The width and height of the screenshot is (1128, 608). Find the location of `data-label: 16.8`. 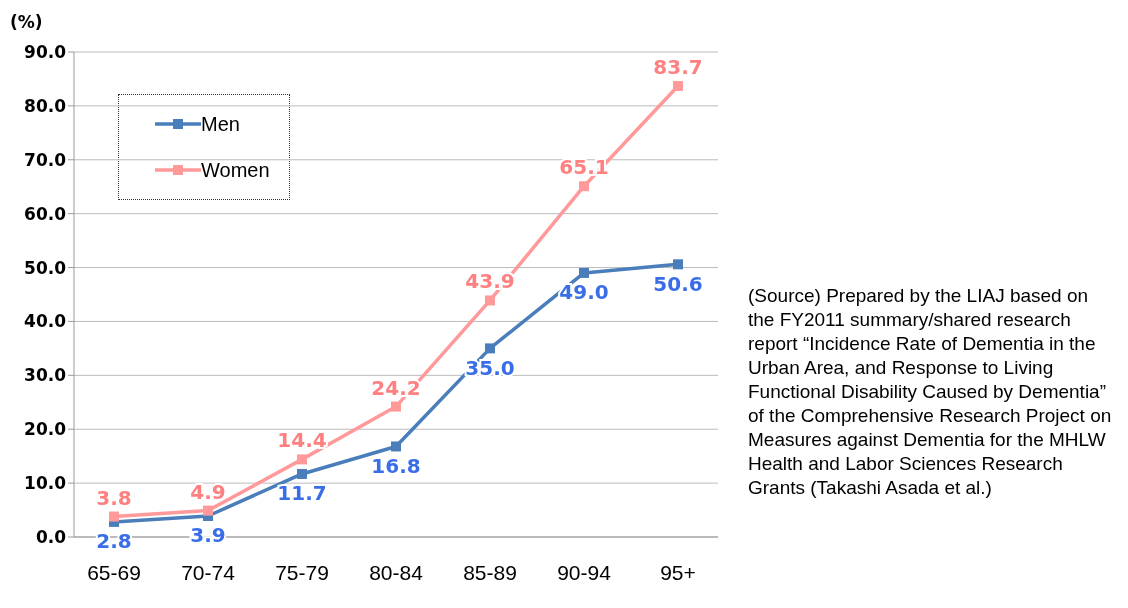

data-label: 16.8 is located at coordinates (396, 465).